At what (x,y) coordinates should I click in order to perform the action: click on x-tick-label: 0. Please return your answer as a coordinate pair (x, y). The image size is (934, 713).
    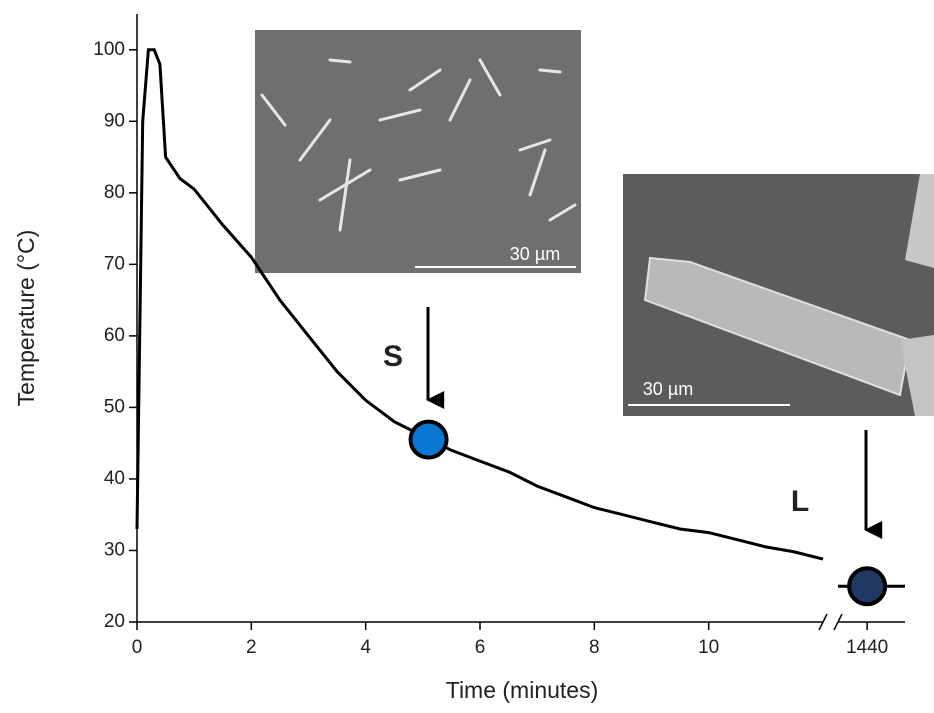
    Looking at the image, I should click on (137, 647).